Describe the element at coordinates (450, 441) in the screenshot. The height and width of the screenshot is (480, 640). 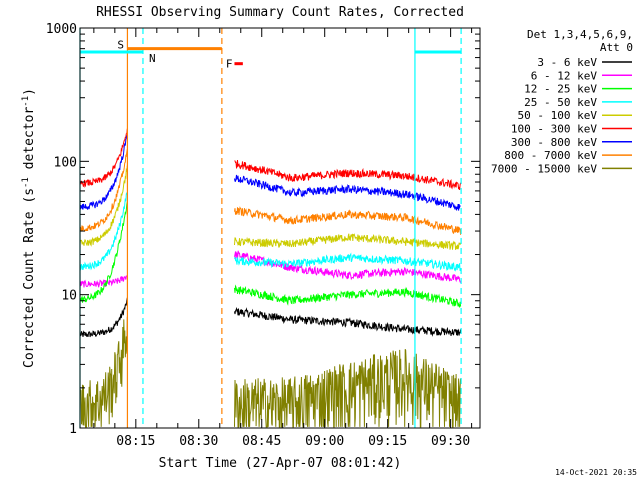
I see `x-tick-label: 09:30` at that location.